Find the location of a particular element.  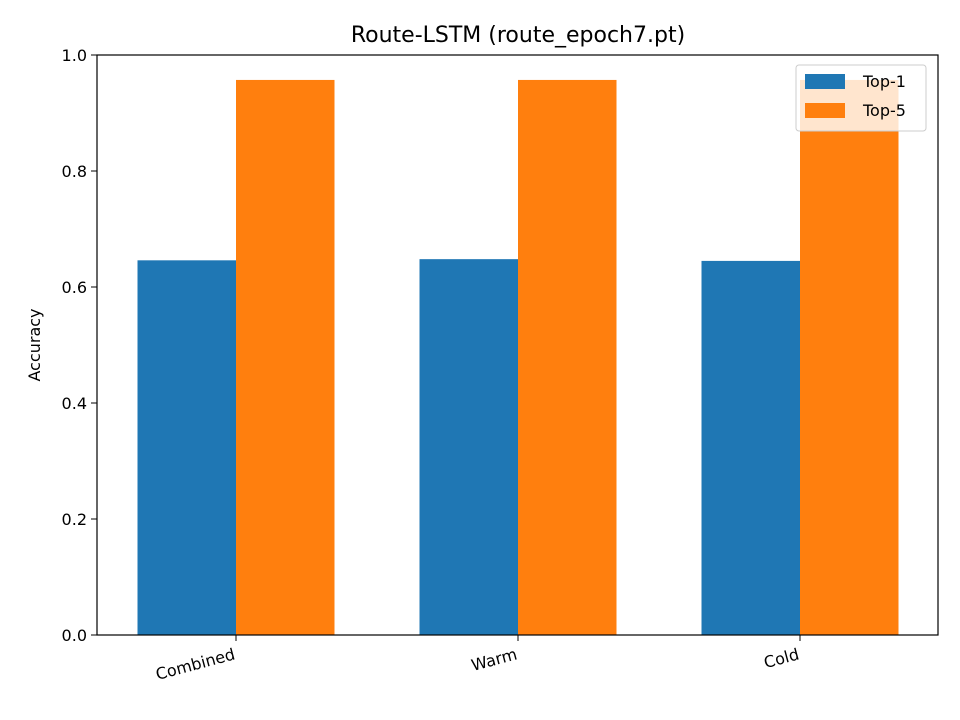

bar-top-5-combined is located at coordinates (285, 357).